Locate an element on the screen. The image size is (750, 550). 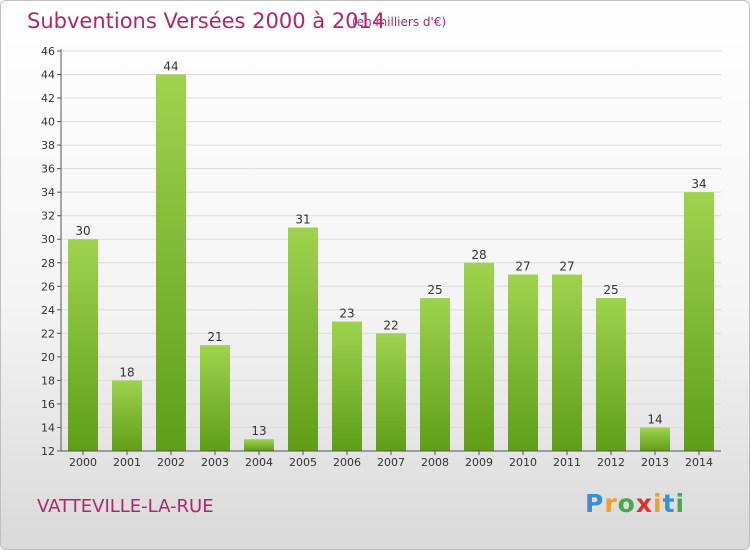
value-label-2012: 25 is located at coordinates (610, 290).